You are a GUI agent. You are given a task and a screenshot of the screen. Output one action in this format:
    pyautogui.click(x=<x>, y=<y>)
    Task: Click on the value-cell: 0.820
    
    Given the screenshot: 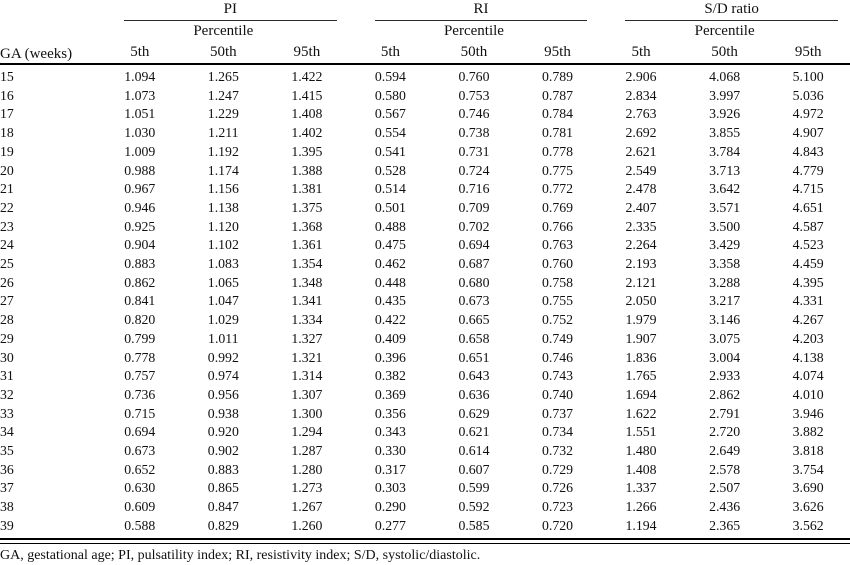 What is the action you would take?
    pyautogui.click(x=140, y=320)
    